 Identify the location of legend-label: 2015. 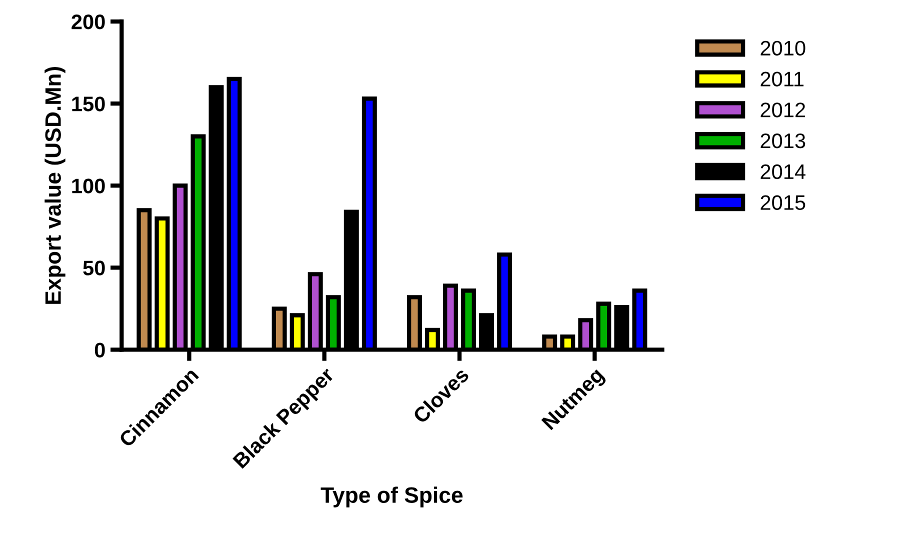
(783, 202).